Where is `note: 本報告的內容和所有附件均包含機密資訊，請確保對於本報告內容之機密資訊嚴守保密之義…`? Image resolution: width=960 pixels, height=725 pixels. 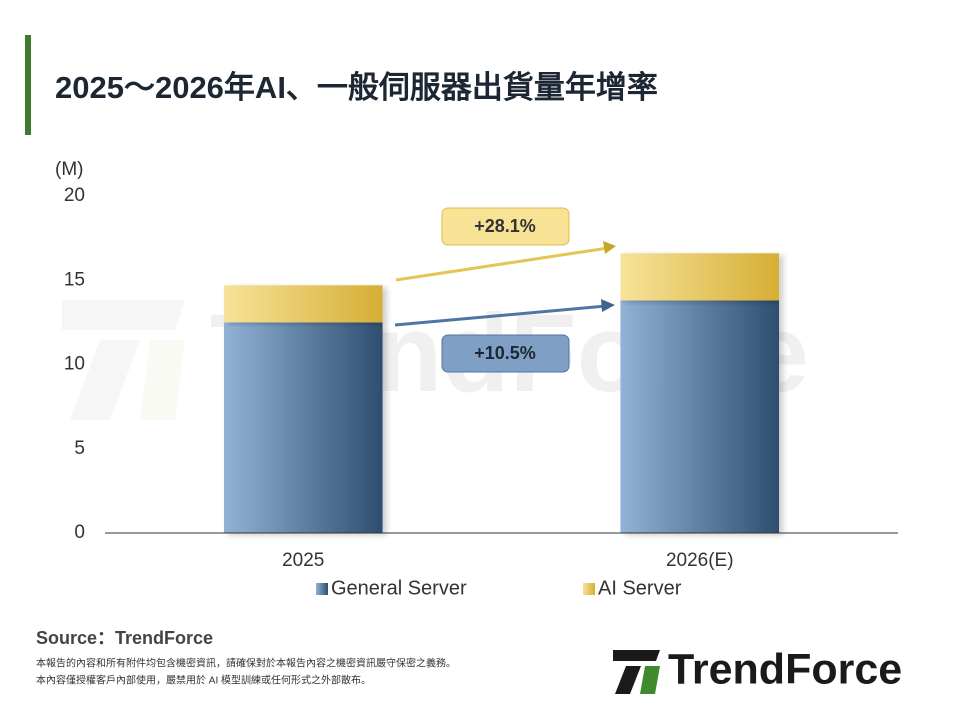
note: 本報告的內容和所有附件均包含機密資訊，請確保對於本報告內容之機密資訊嚴守保密之義… is located at coordinates (246, 663).